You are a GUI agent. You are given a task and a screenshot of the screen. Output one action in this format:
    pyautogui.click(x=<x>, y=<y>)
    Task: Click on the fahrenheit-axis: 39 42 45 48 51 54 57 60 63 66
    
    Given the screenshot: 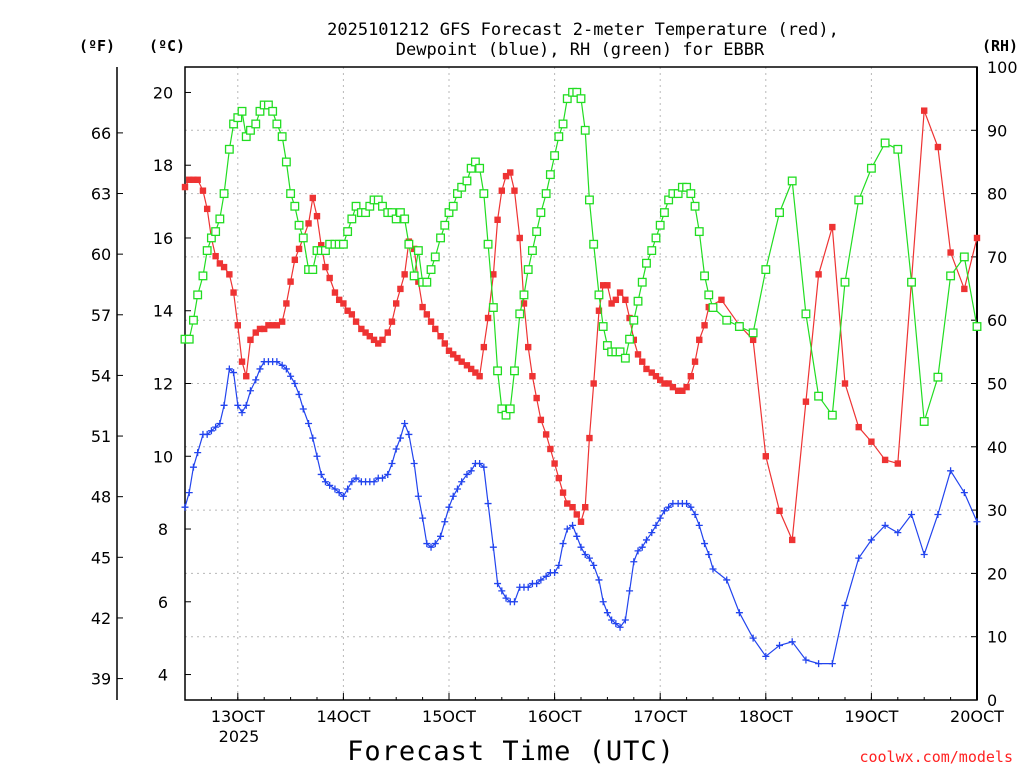 What is the action you would take?
    pyautogui.click(x=107, y=406)
    